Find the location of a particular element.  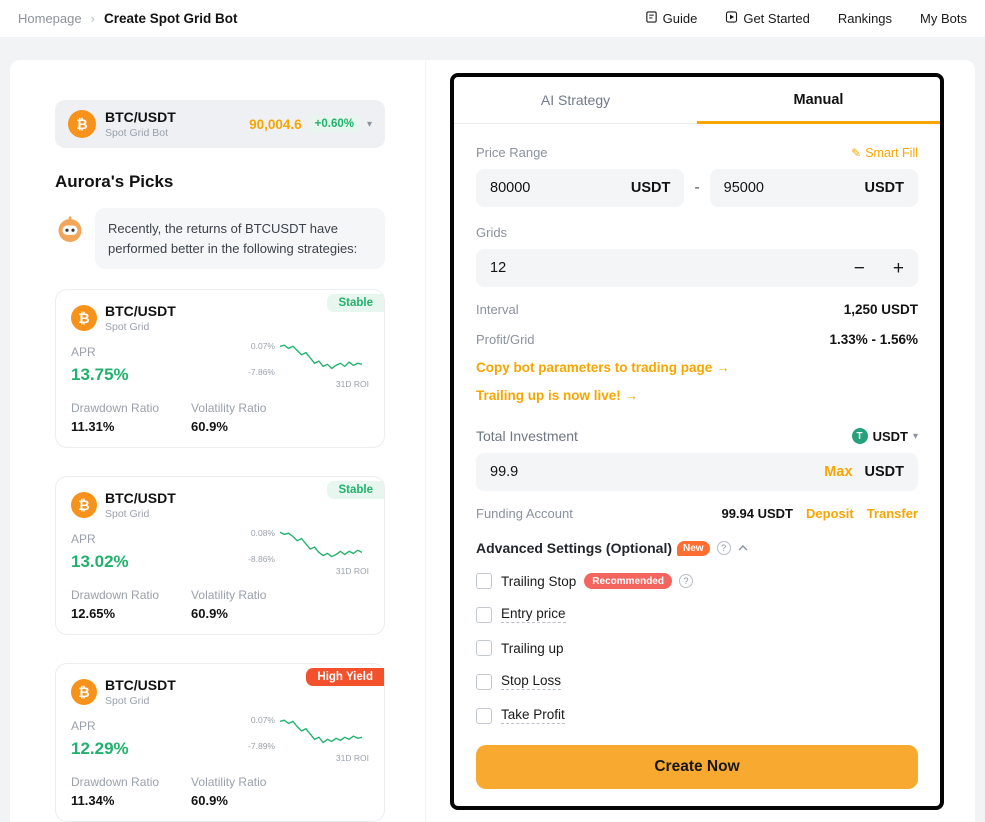

usdt-icon: T is located at coordinates (859, 436).